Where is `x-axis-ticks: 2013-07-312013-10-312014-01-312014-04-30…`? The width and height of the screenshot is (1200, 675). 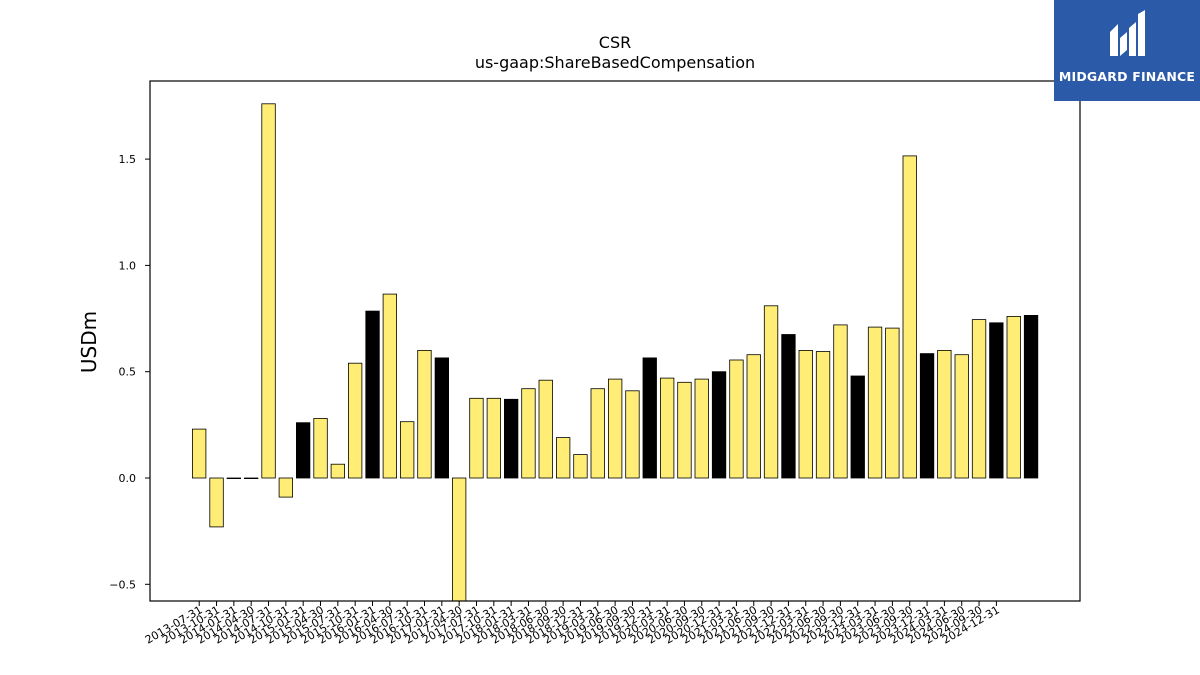
x-axis-ticks: 2013-07-312013-10-312014-01-312014-04-30… is located at coordinates (572, 624).